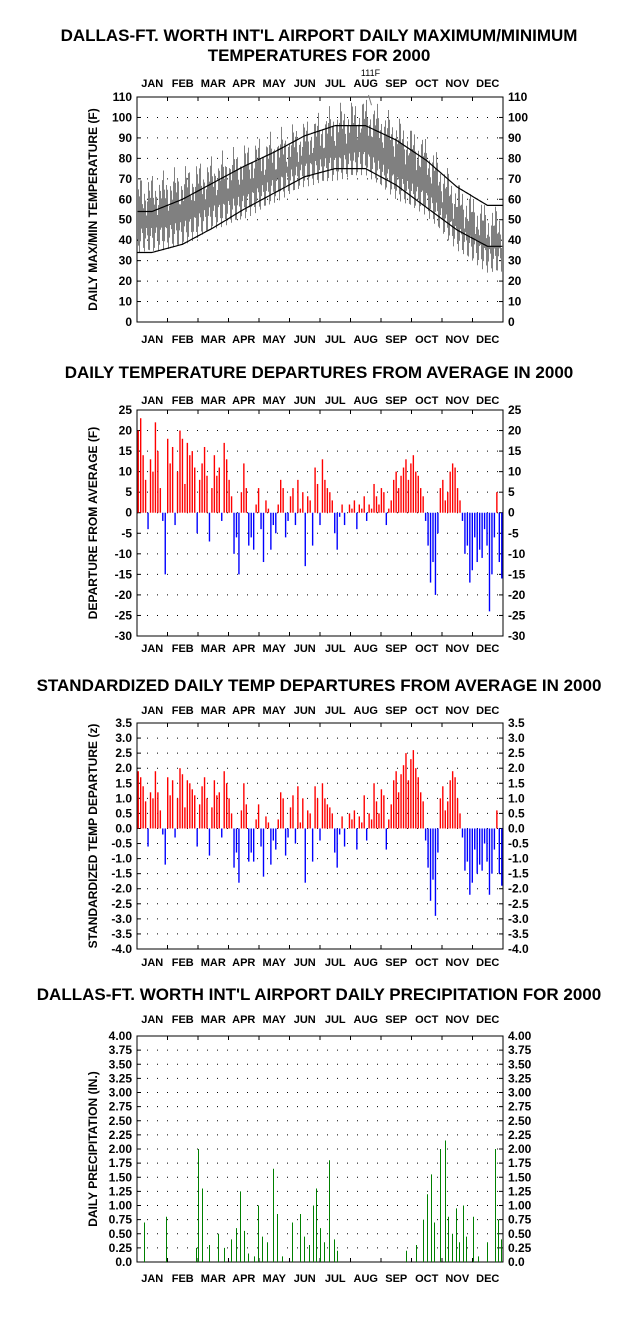 This screenshot has width=638, height=1318. Describe the element at coordinates (518, 904) in the screenshot. I see `standardized-ytick-right: -2.5` at that location.